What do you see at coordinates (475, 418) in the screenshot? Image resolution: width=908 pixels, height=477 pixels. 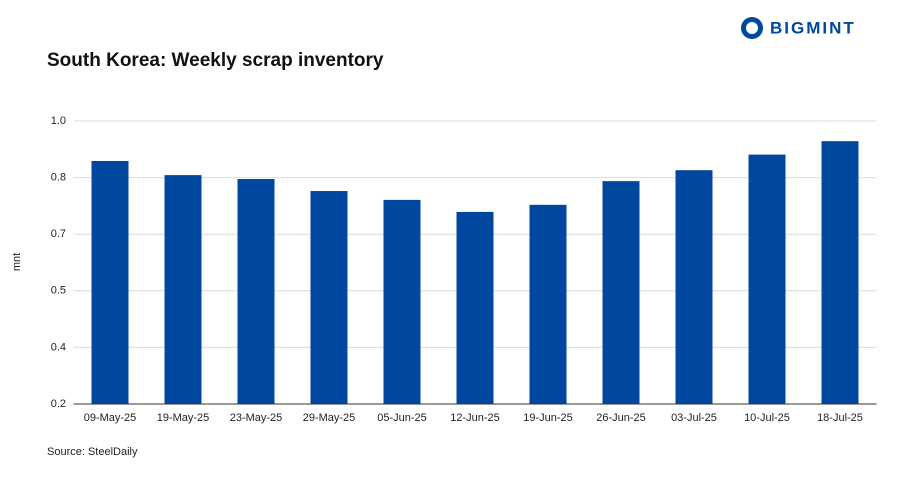 I see `x-tick-label: 12-Jun-25` at bounding box center [475, 418].